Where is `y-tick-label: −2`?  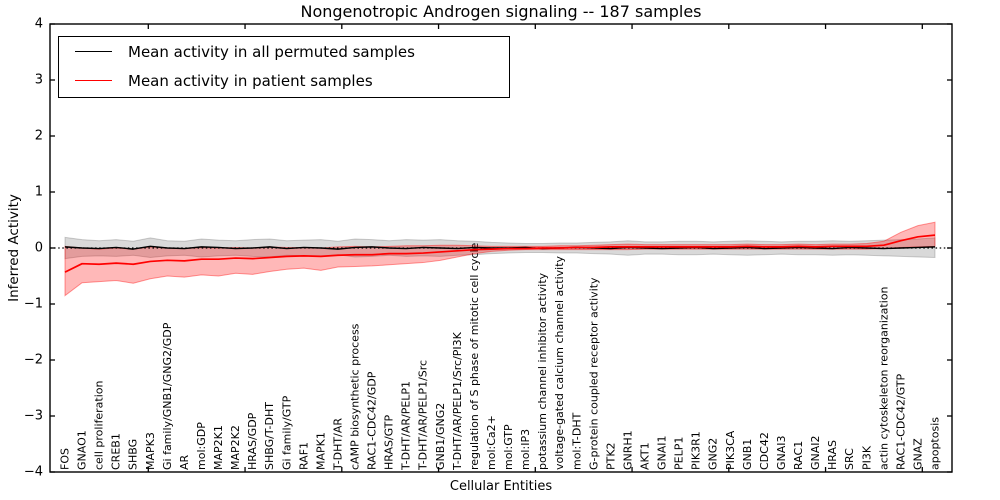
y-tick-label: −2 is located at coordinates (33, 360).